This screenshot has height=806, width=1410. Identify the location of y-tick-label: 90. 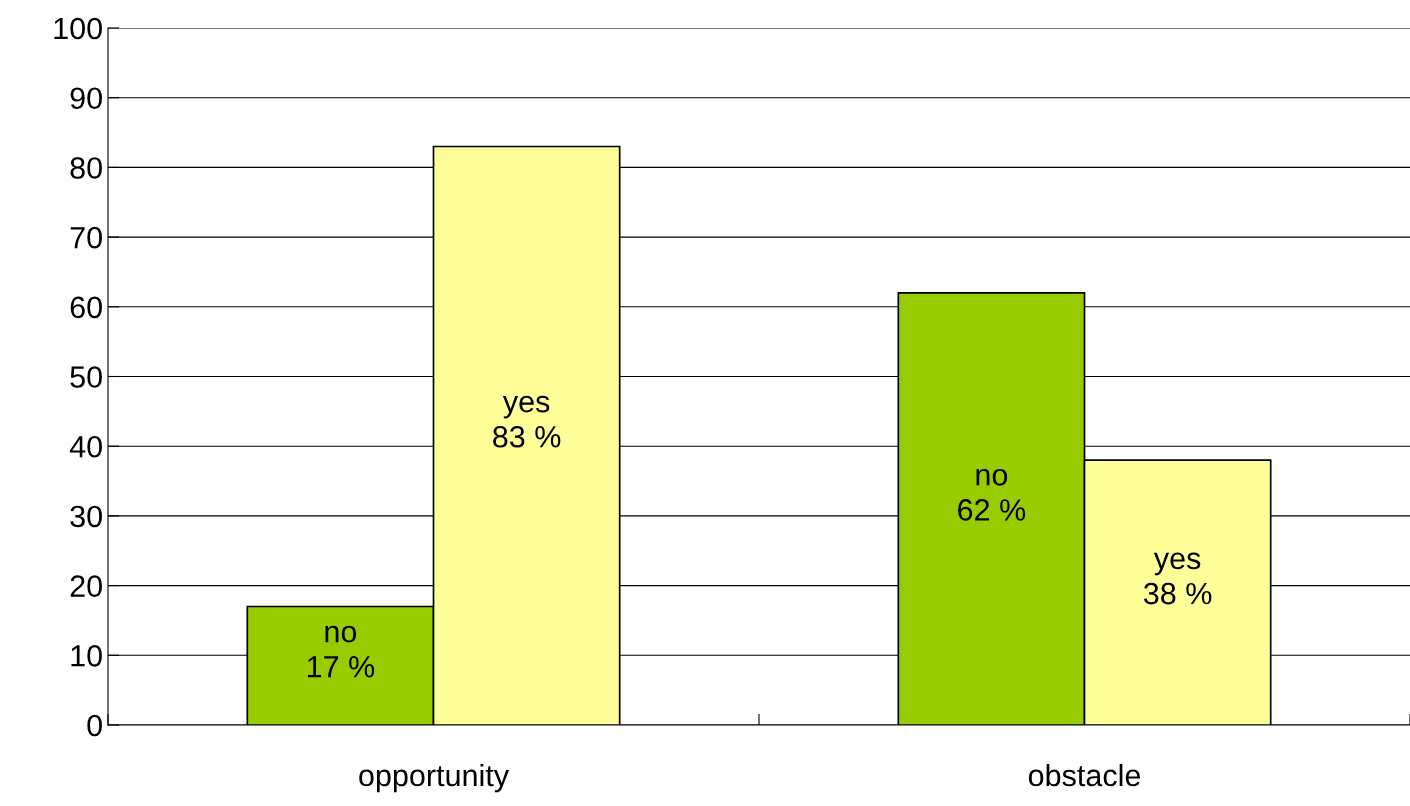
(86, 98).